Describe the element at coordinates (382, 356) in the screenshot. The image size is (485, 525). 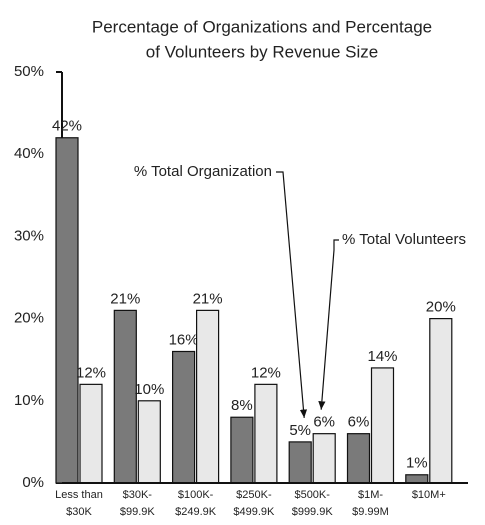
I see `value-label: 14%` at that location.